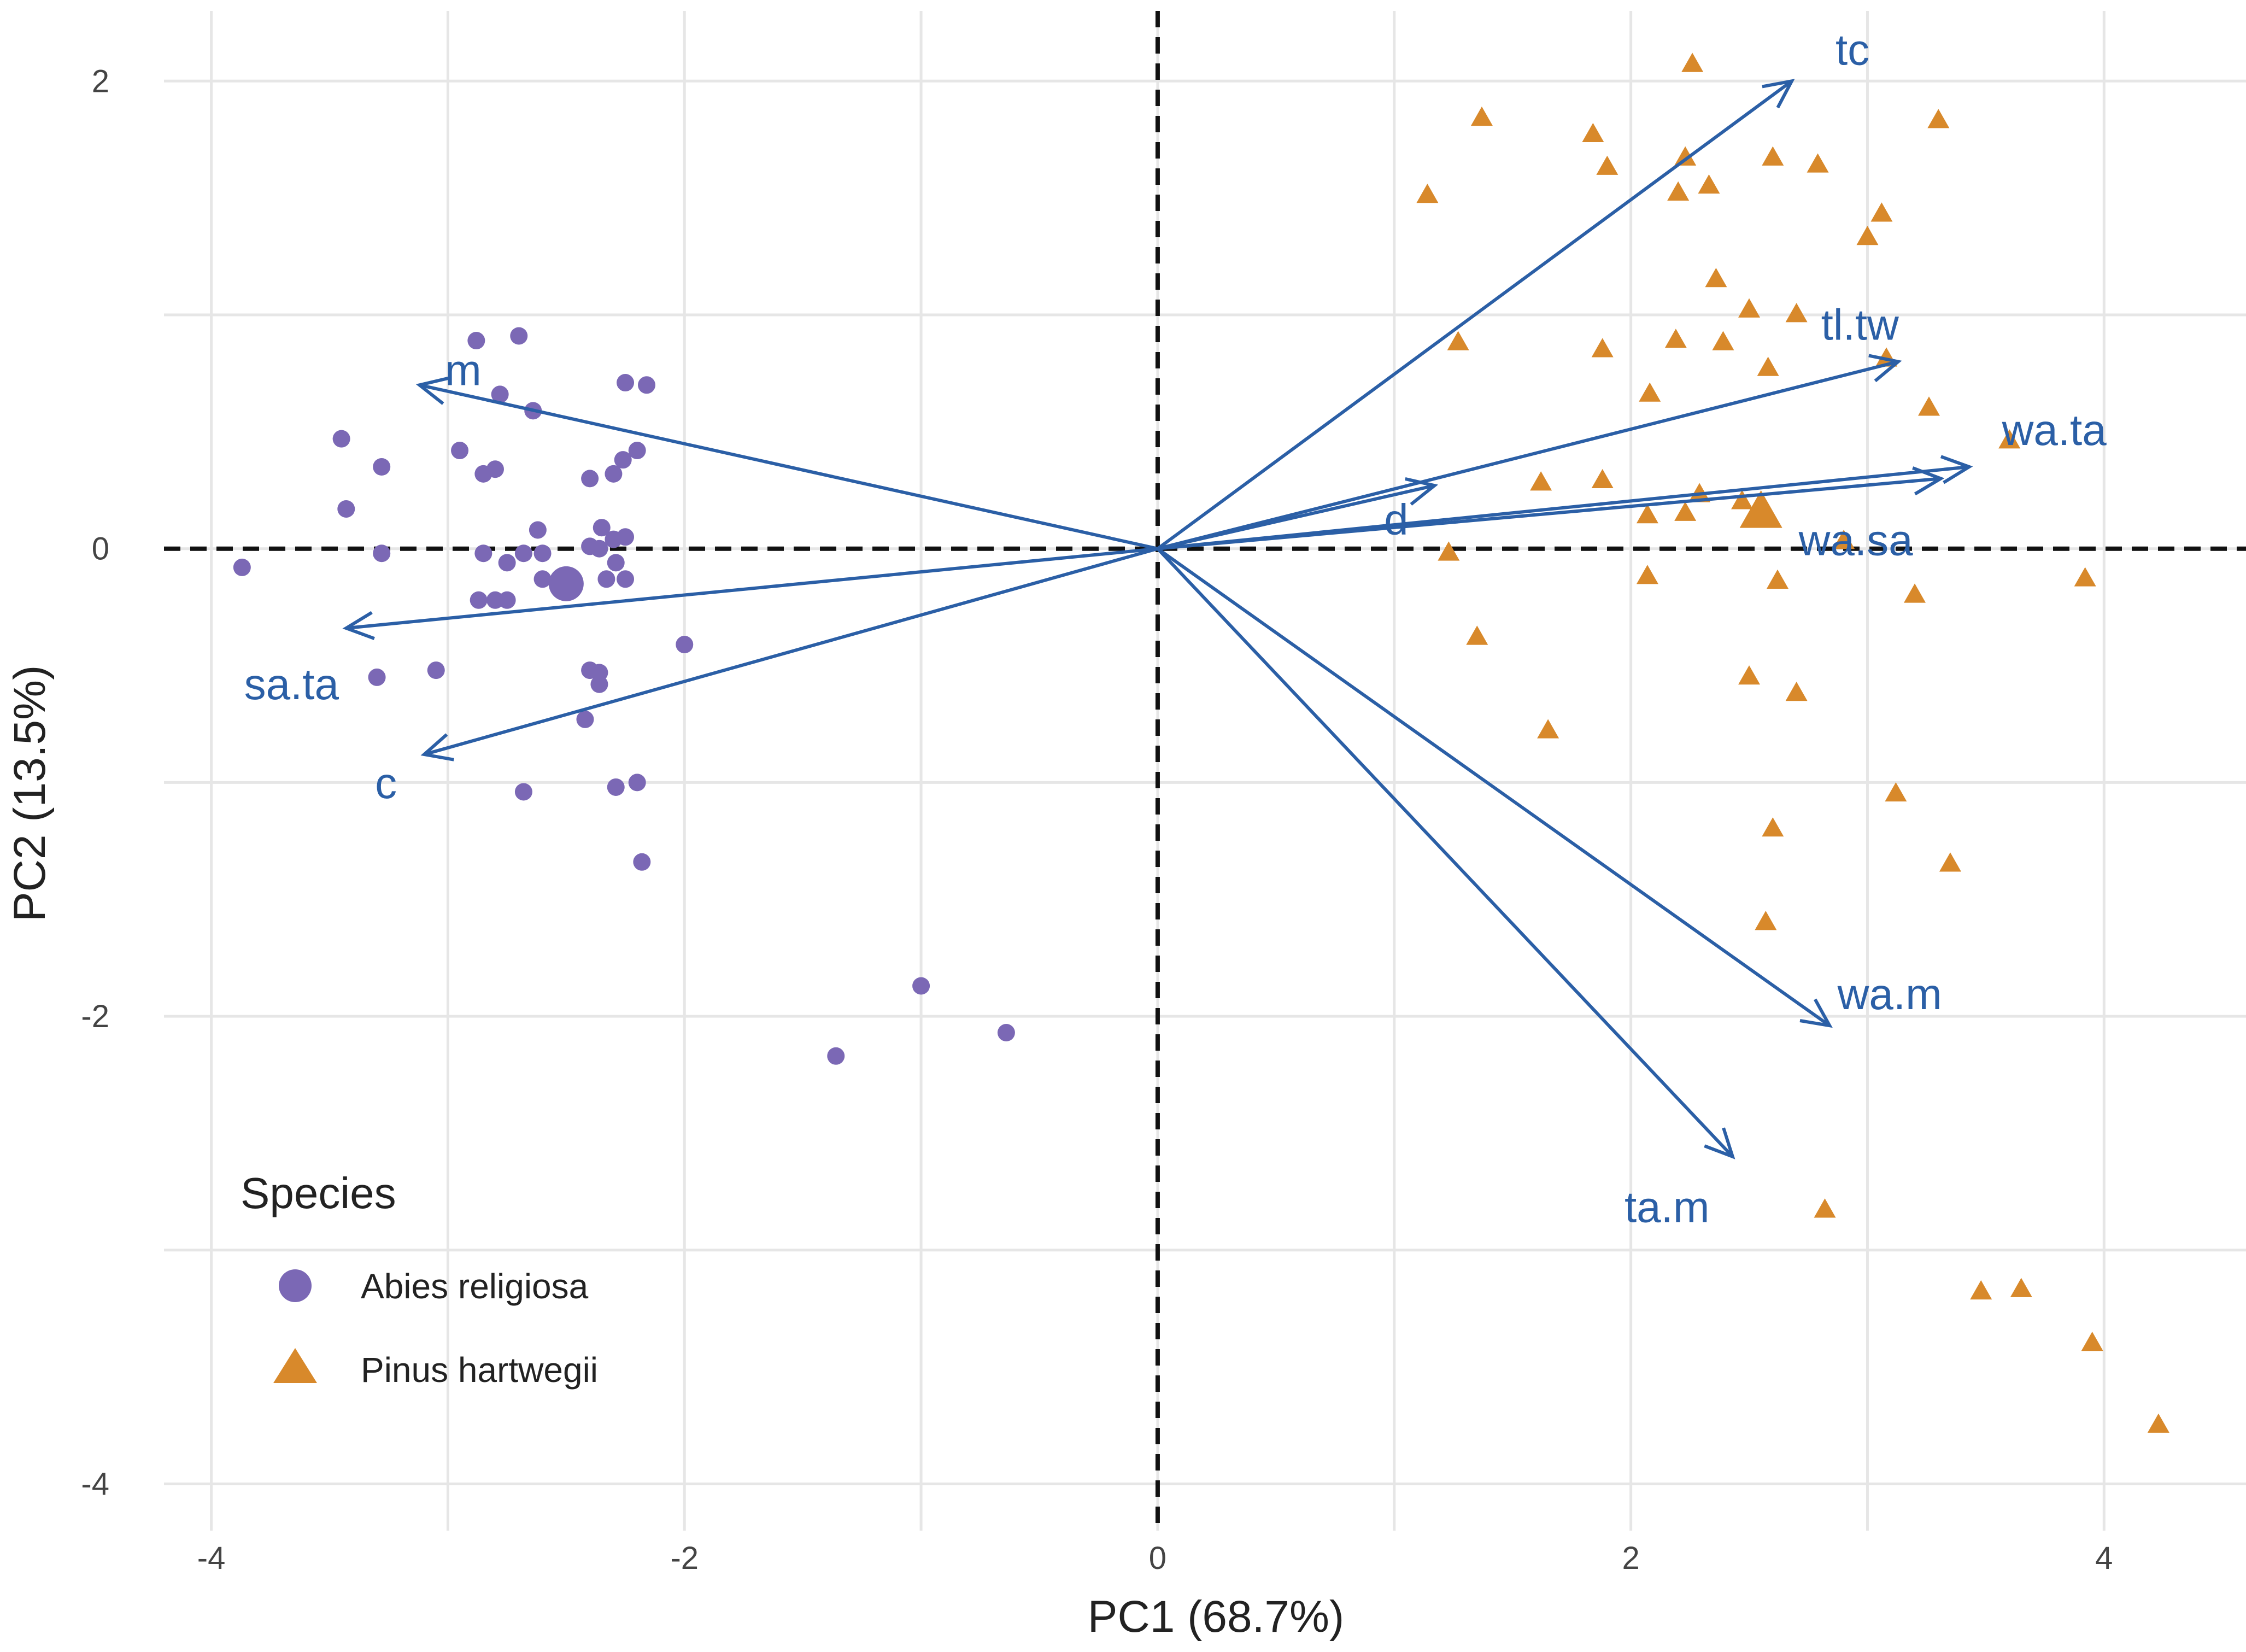 Image resolution: width=2246 pixels, height=1652 pixels. Describe the element at coordinates (100, 549) in the screenshot. I see `y-tick-label: 0` at that location.